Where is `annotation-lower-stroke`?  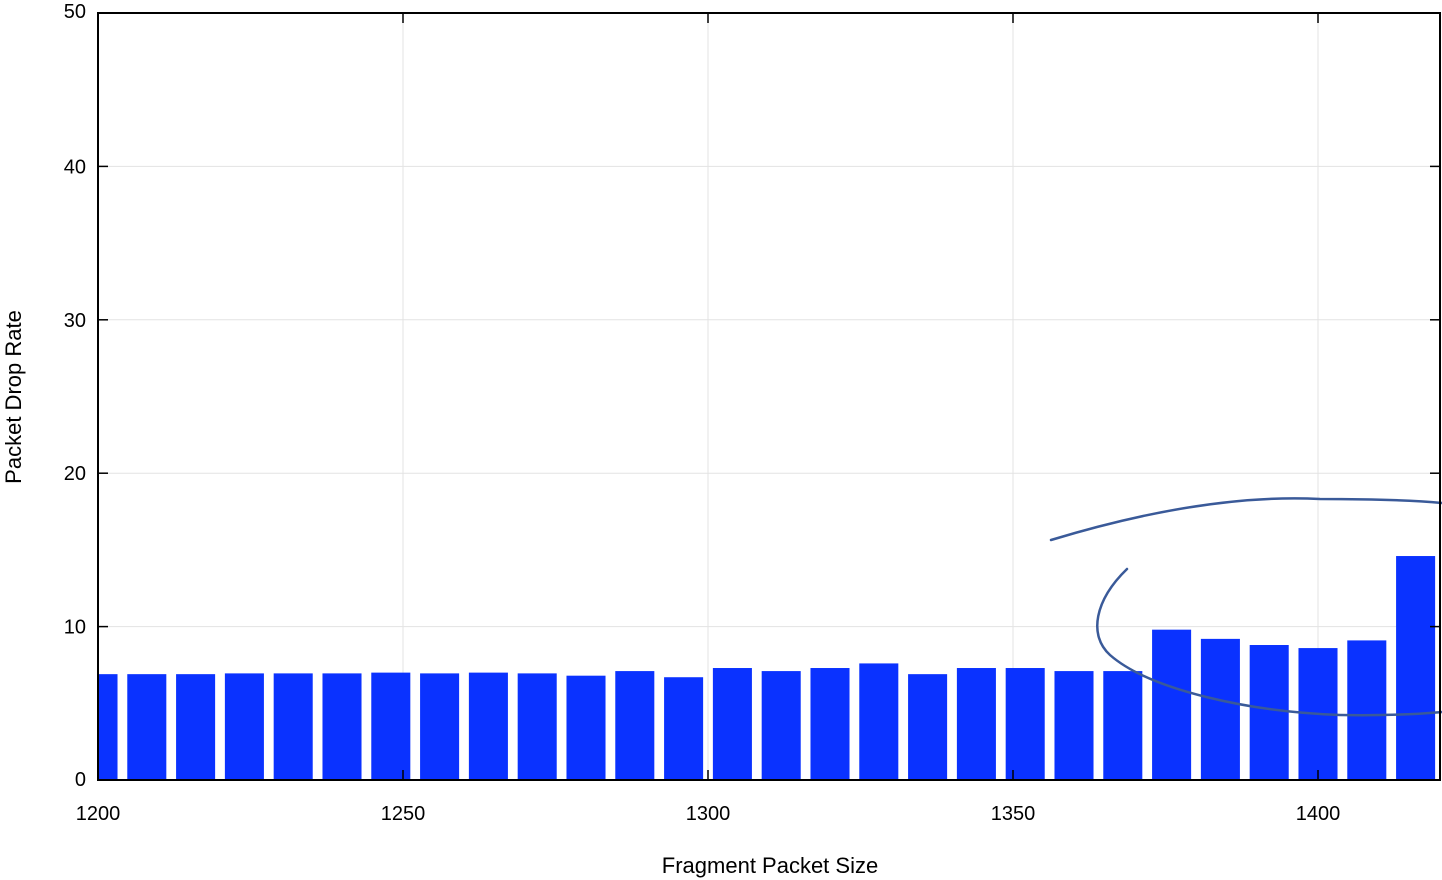 annotation-lower-stroke is located at coordinates (1269, 642).